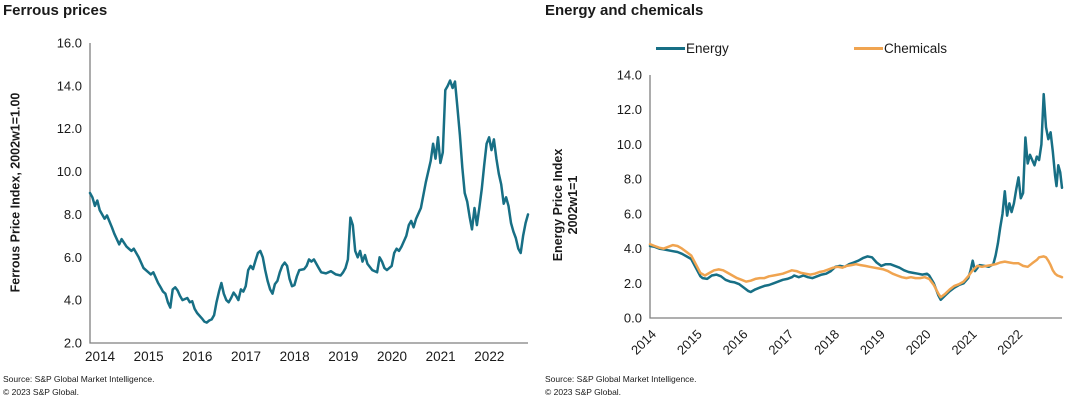 Image resolution: width=1076 pixels, height=416 pixels. Describe the element at coordinates (872, 342) in the screenshot. I see `energy_chemicals-x-tick-label: 2019` at that location.